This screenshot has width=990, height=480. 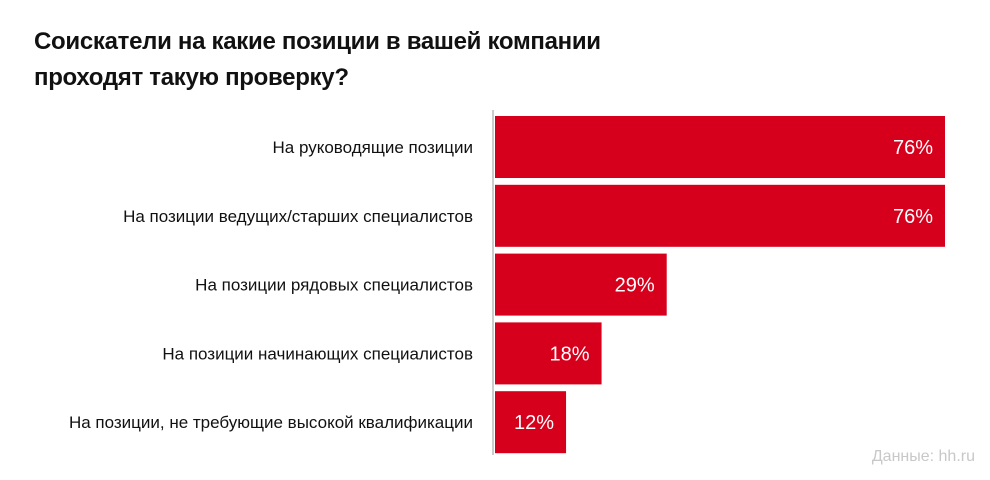 What do you see at coordinates (534, 423) in the screenshot?
I see `data-label: 12%` at bounding box center [534, 423].